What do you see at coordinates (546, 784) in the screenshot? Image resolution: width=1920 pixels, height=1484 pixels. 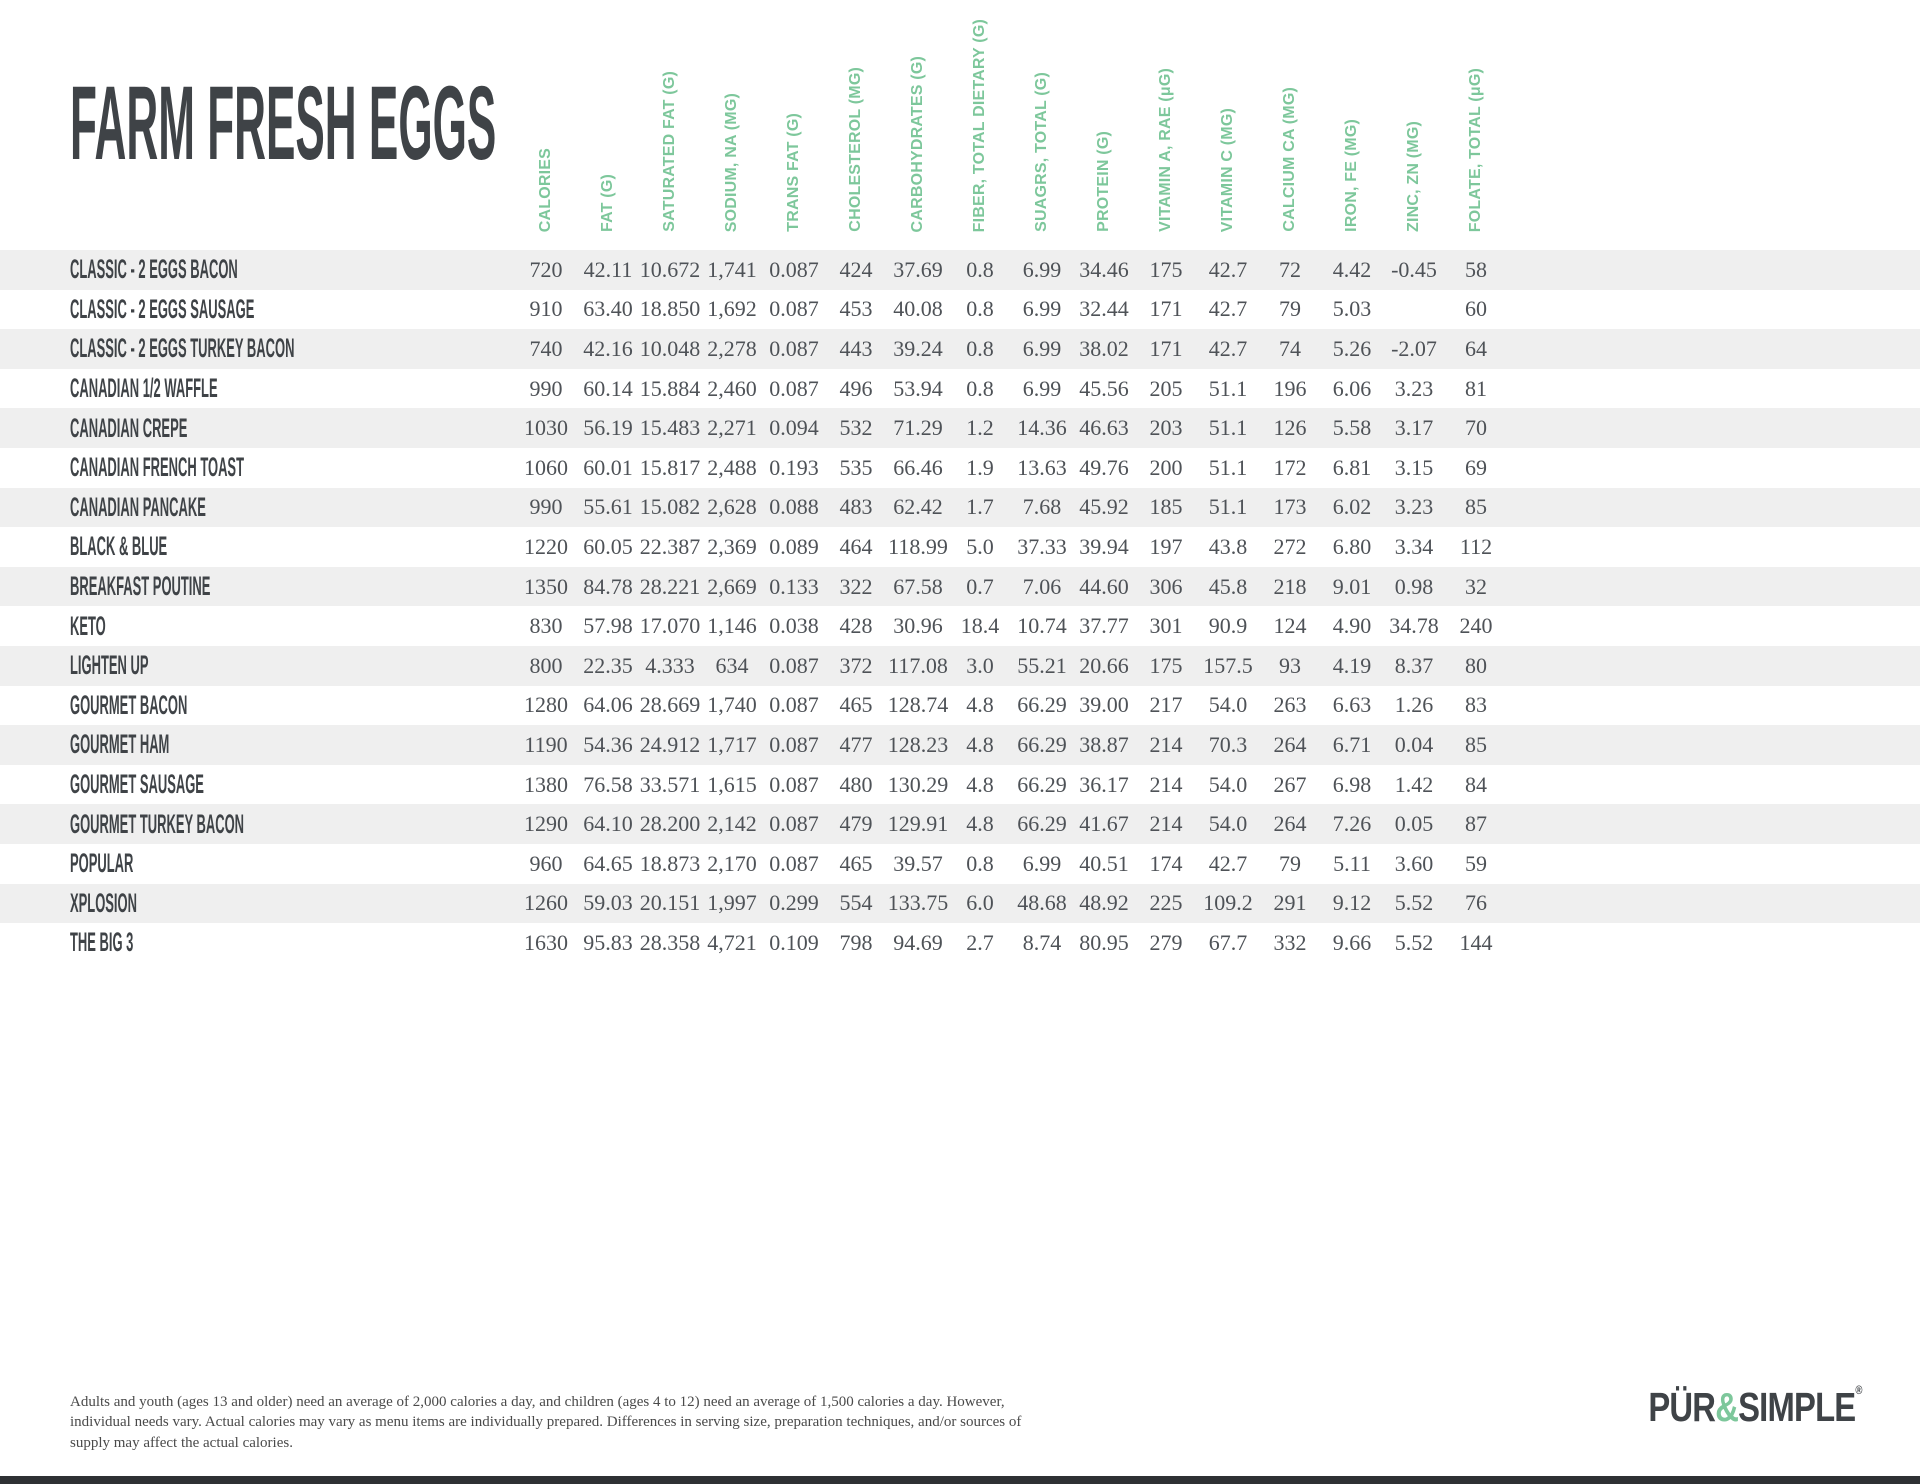 I see `value-cell: 1380` at bounding box center [546, 784].